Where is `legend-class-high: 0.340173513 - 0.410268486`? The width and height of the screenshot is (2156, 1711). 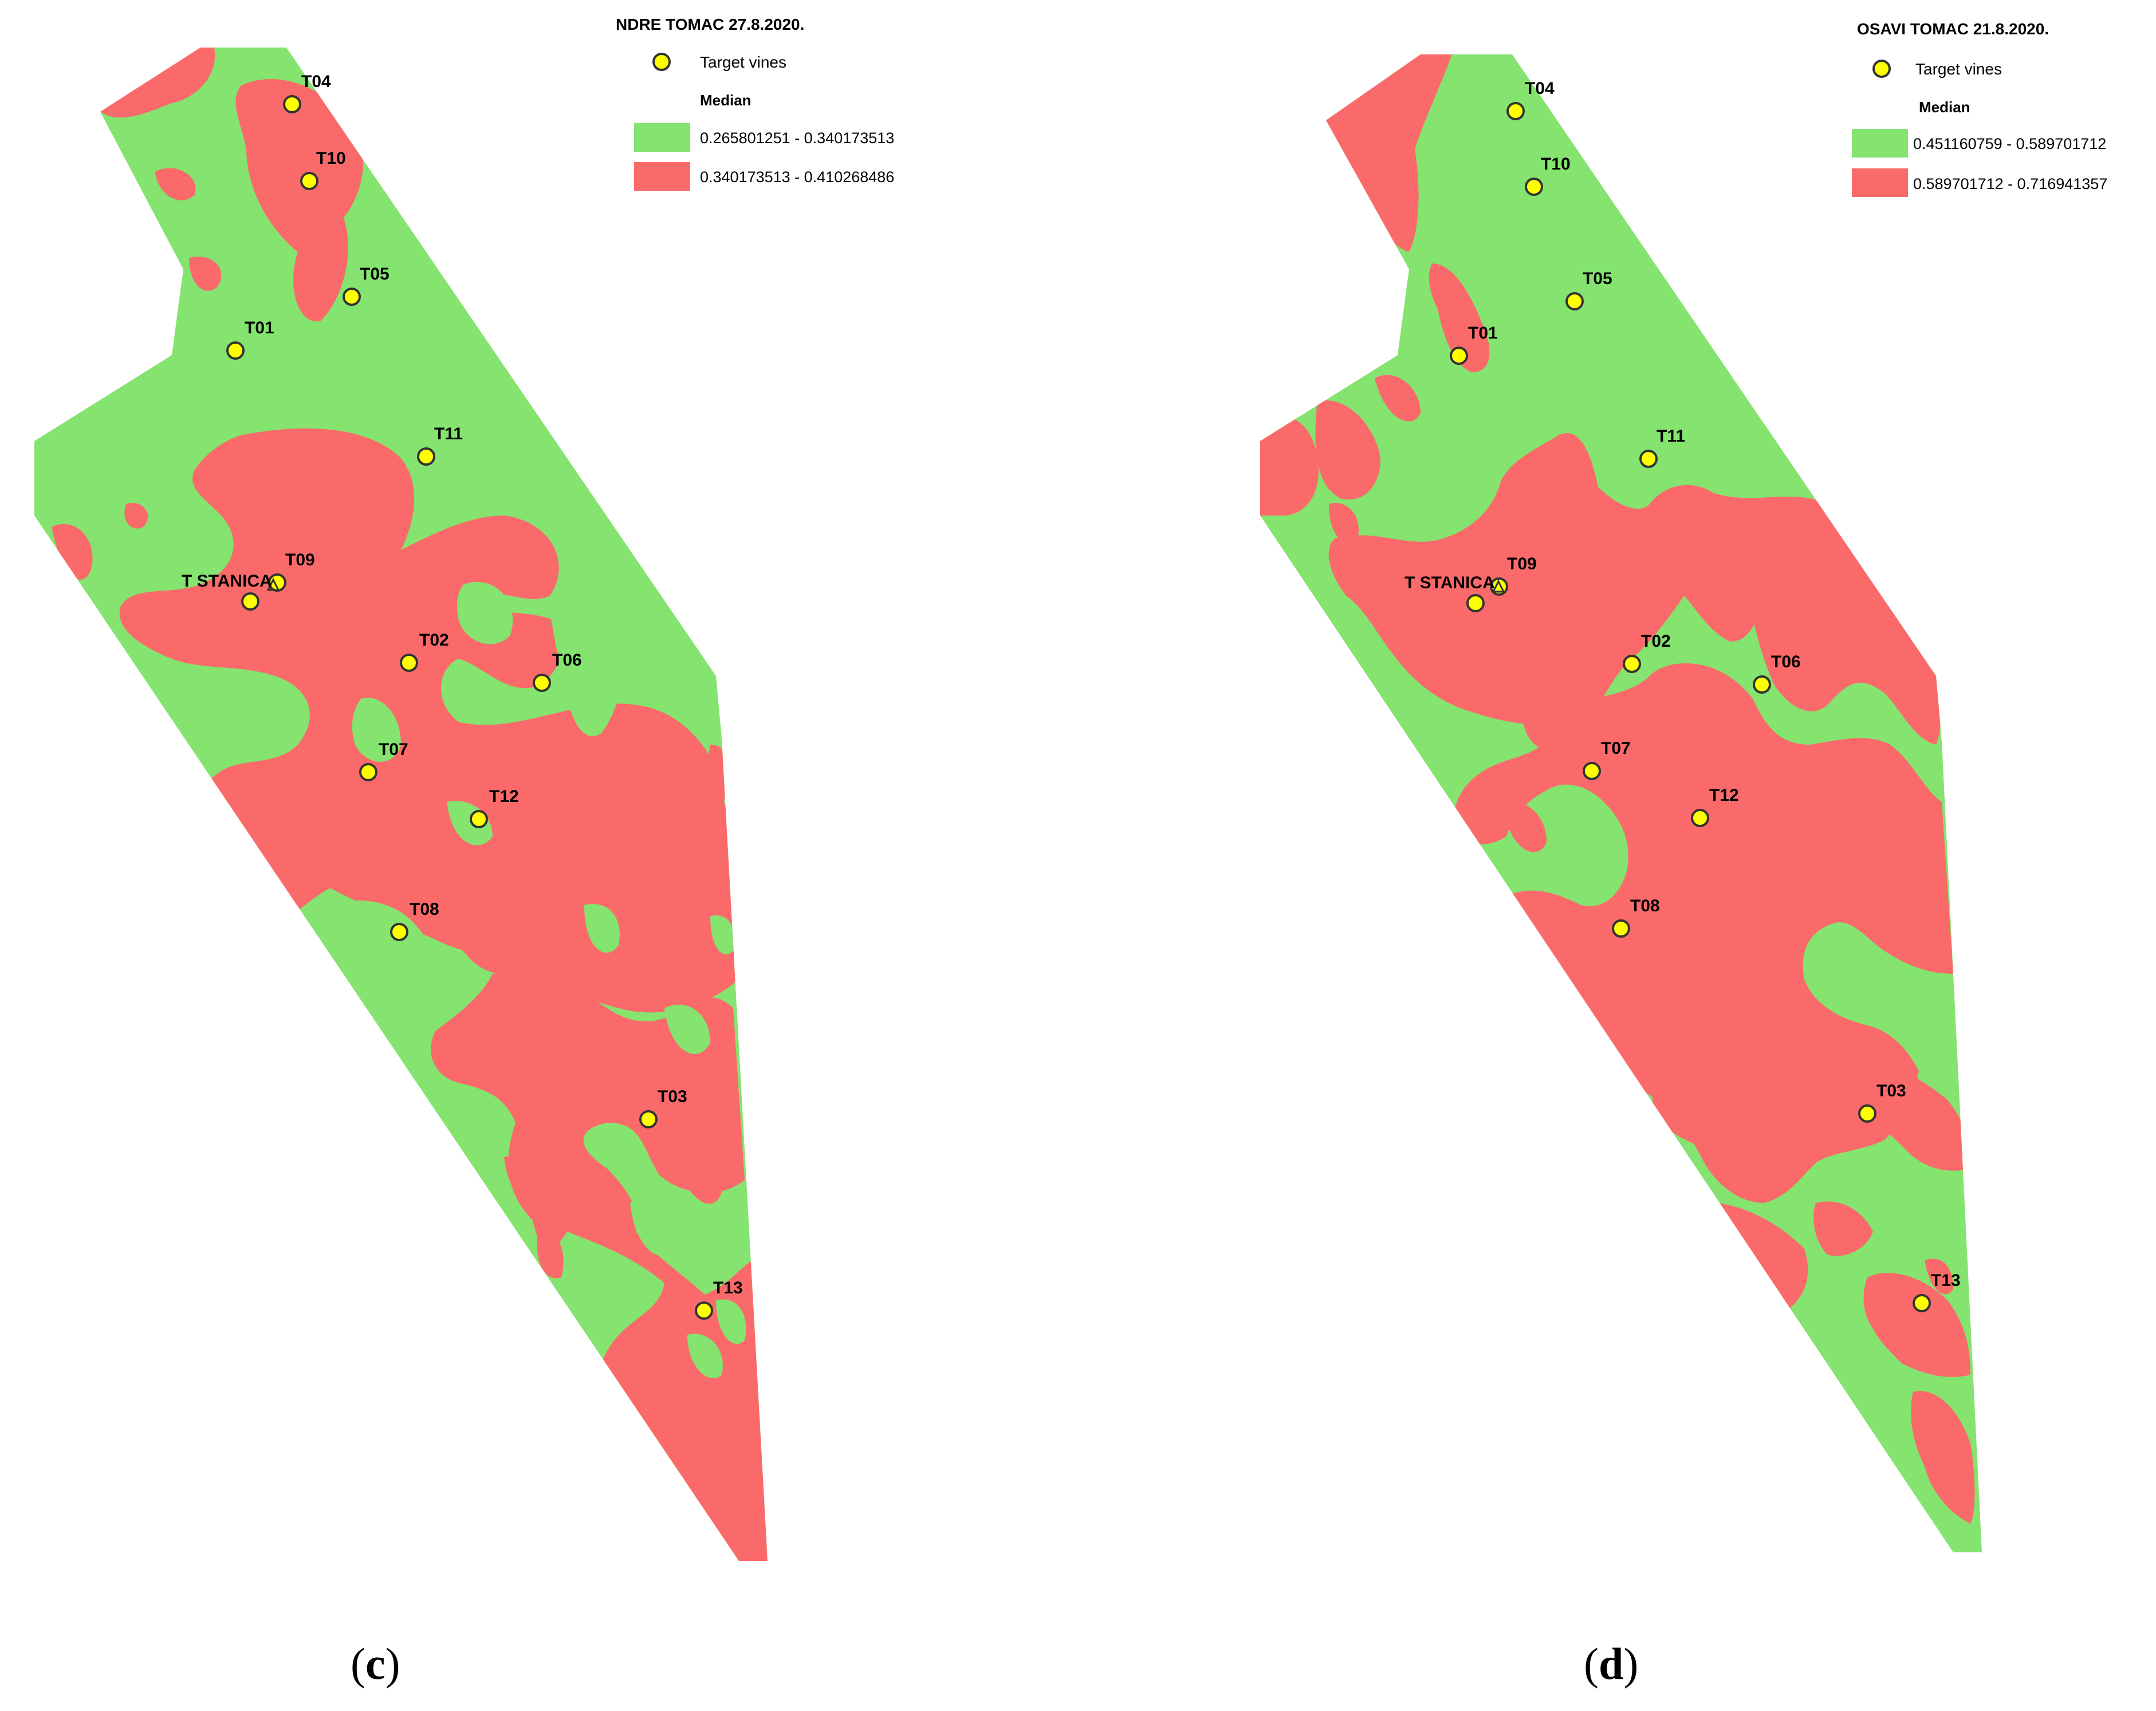
legend-class-high: 0.340173513 - 0.410268486 is located at coordinates (797, 177).